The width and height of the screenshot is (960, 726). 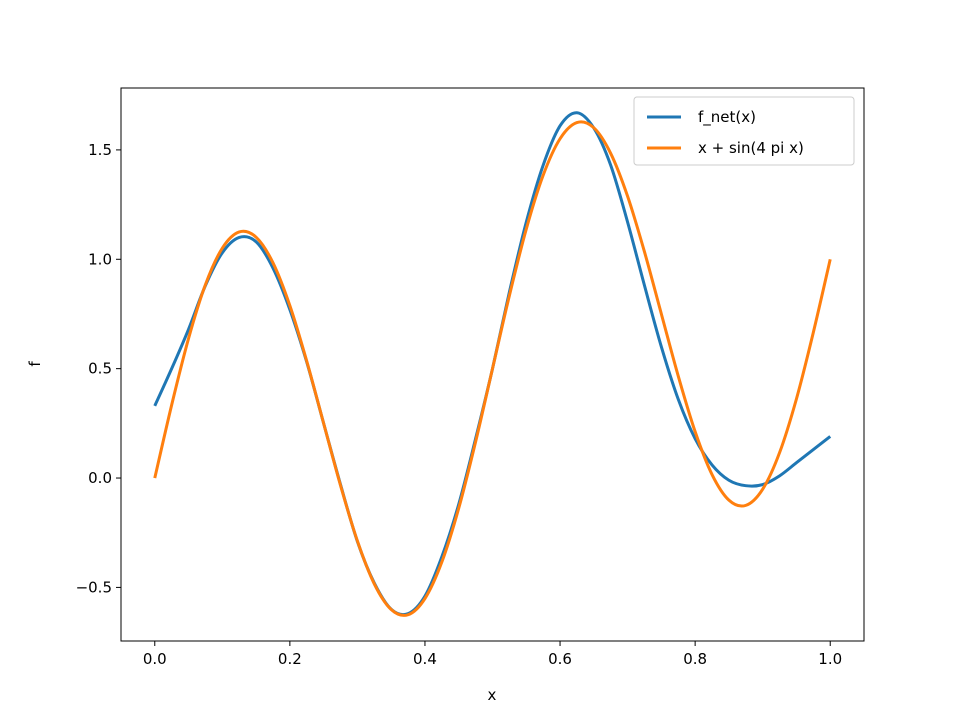 What do you see at coordinates (100, 150) in the screenshot?
I see `y-tick-label: 1.5` at bounding box center [100, 150].